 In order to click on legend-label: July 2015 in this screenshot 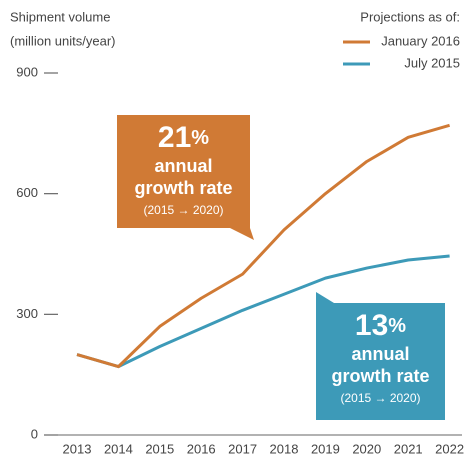, I will do `click(432, 62)`.